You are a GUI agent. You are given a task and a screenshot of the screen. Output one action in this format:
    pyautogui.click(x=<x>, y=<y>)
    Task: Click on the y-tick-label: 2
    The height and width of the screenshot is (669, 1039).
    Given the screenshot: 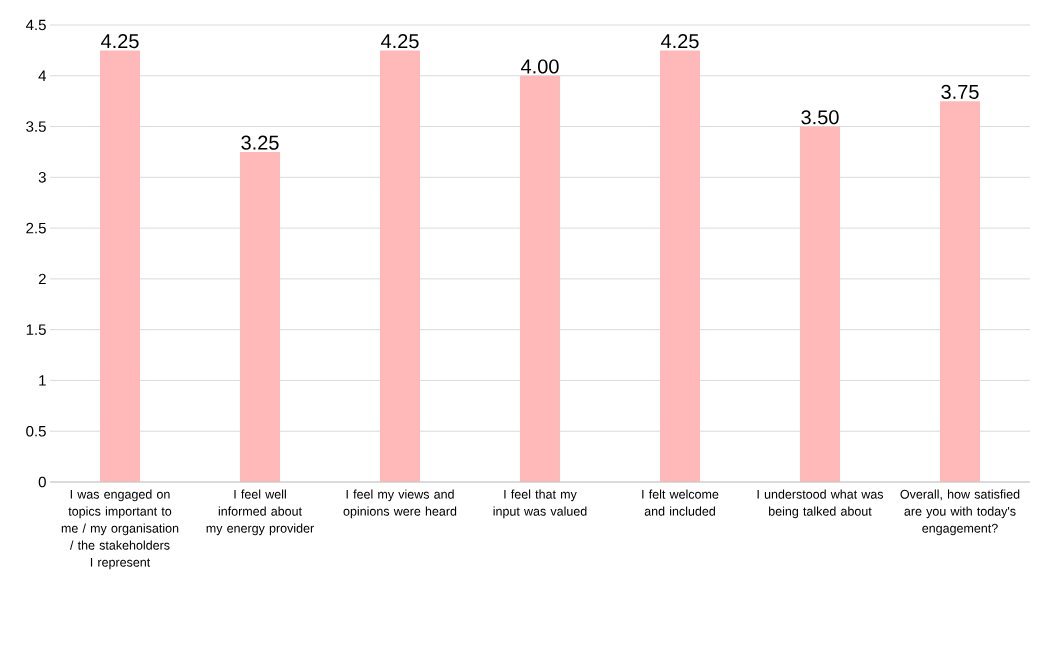 What is the action you would take?
    pyautogui.click(x=42, y=279)
    